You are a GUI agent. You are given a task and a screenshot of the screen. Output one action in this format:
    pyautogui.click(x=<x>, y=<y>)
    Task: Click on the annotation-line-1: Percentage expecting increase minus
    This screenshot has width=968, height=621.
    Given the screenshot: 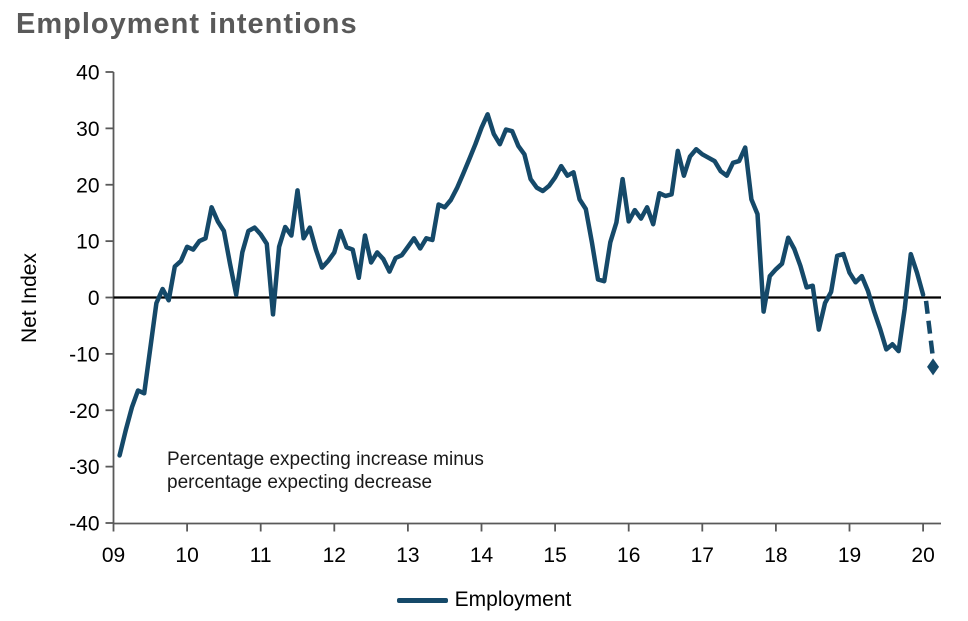 What is the action you would take?
    pyautogui.click(x=325, y=459)
    